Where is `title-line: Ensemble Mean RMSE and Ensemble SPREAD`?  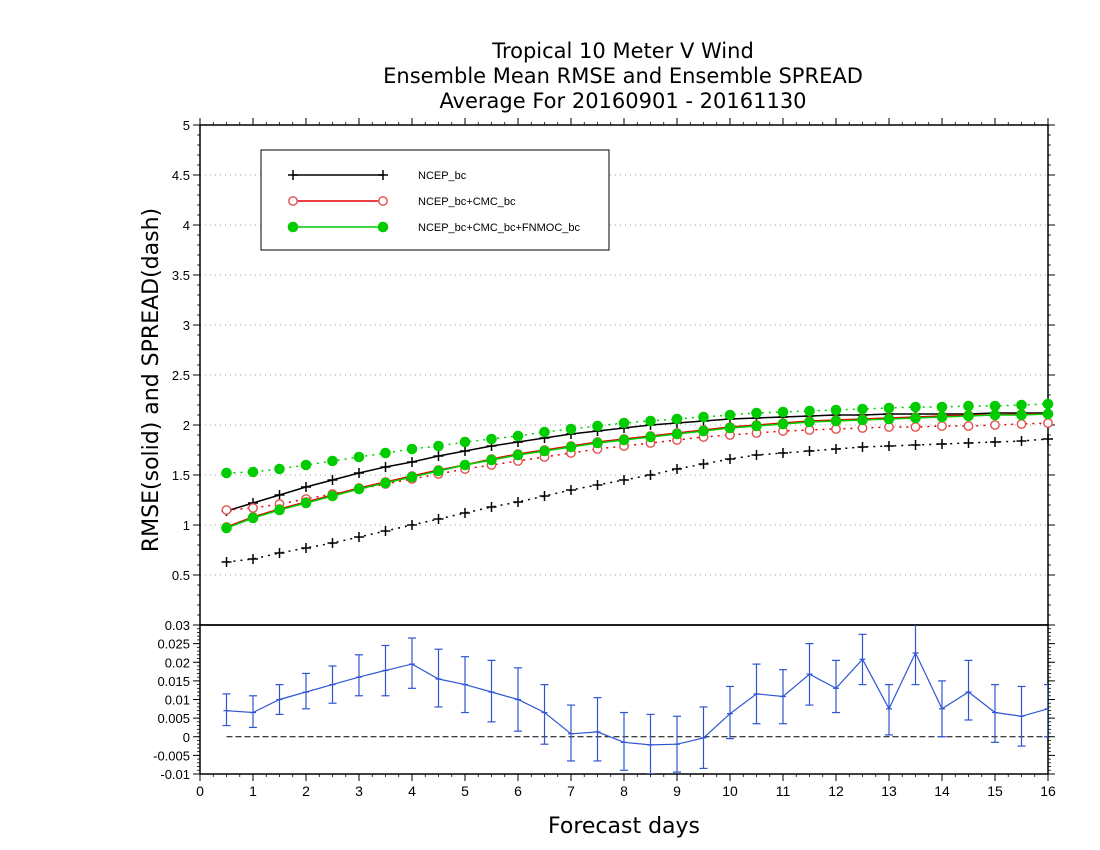
title-line: Ensemble Mean RMSE and Ensemble SPREAD is located at coordinates (623, 76).